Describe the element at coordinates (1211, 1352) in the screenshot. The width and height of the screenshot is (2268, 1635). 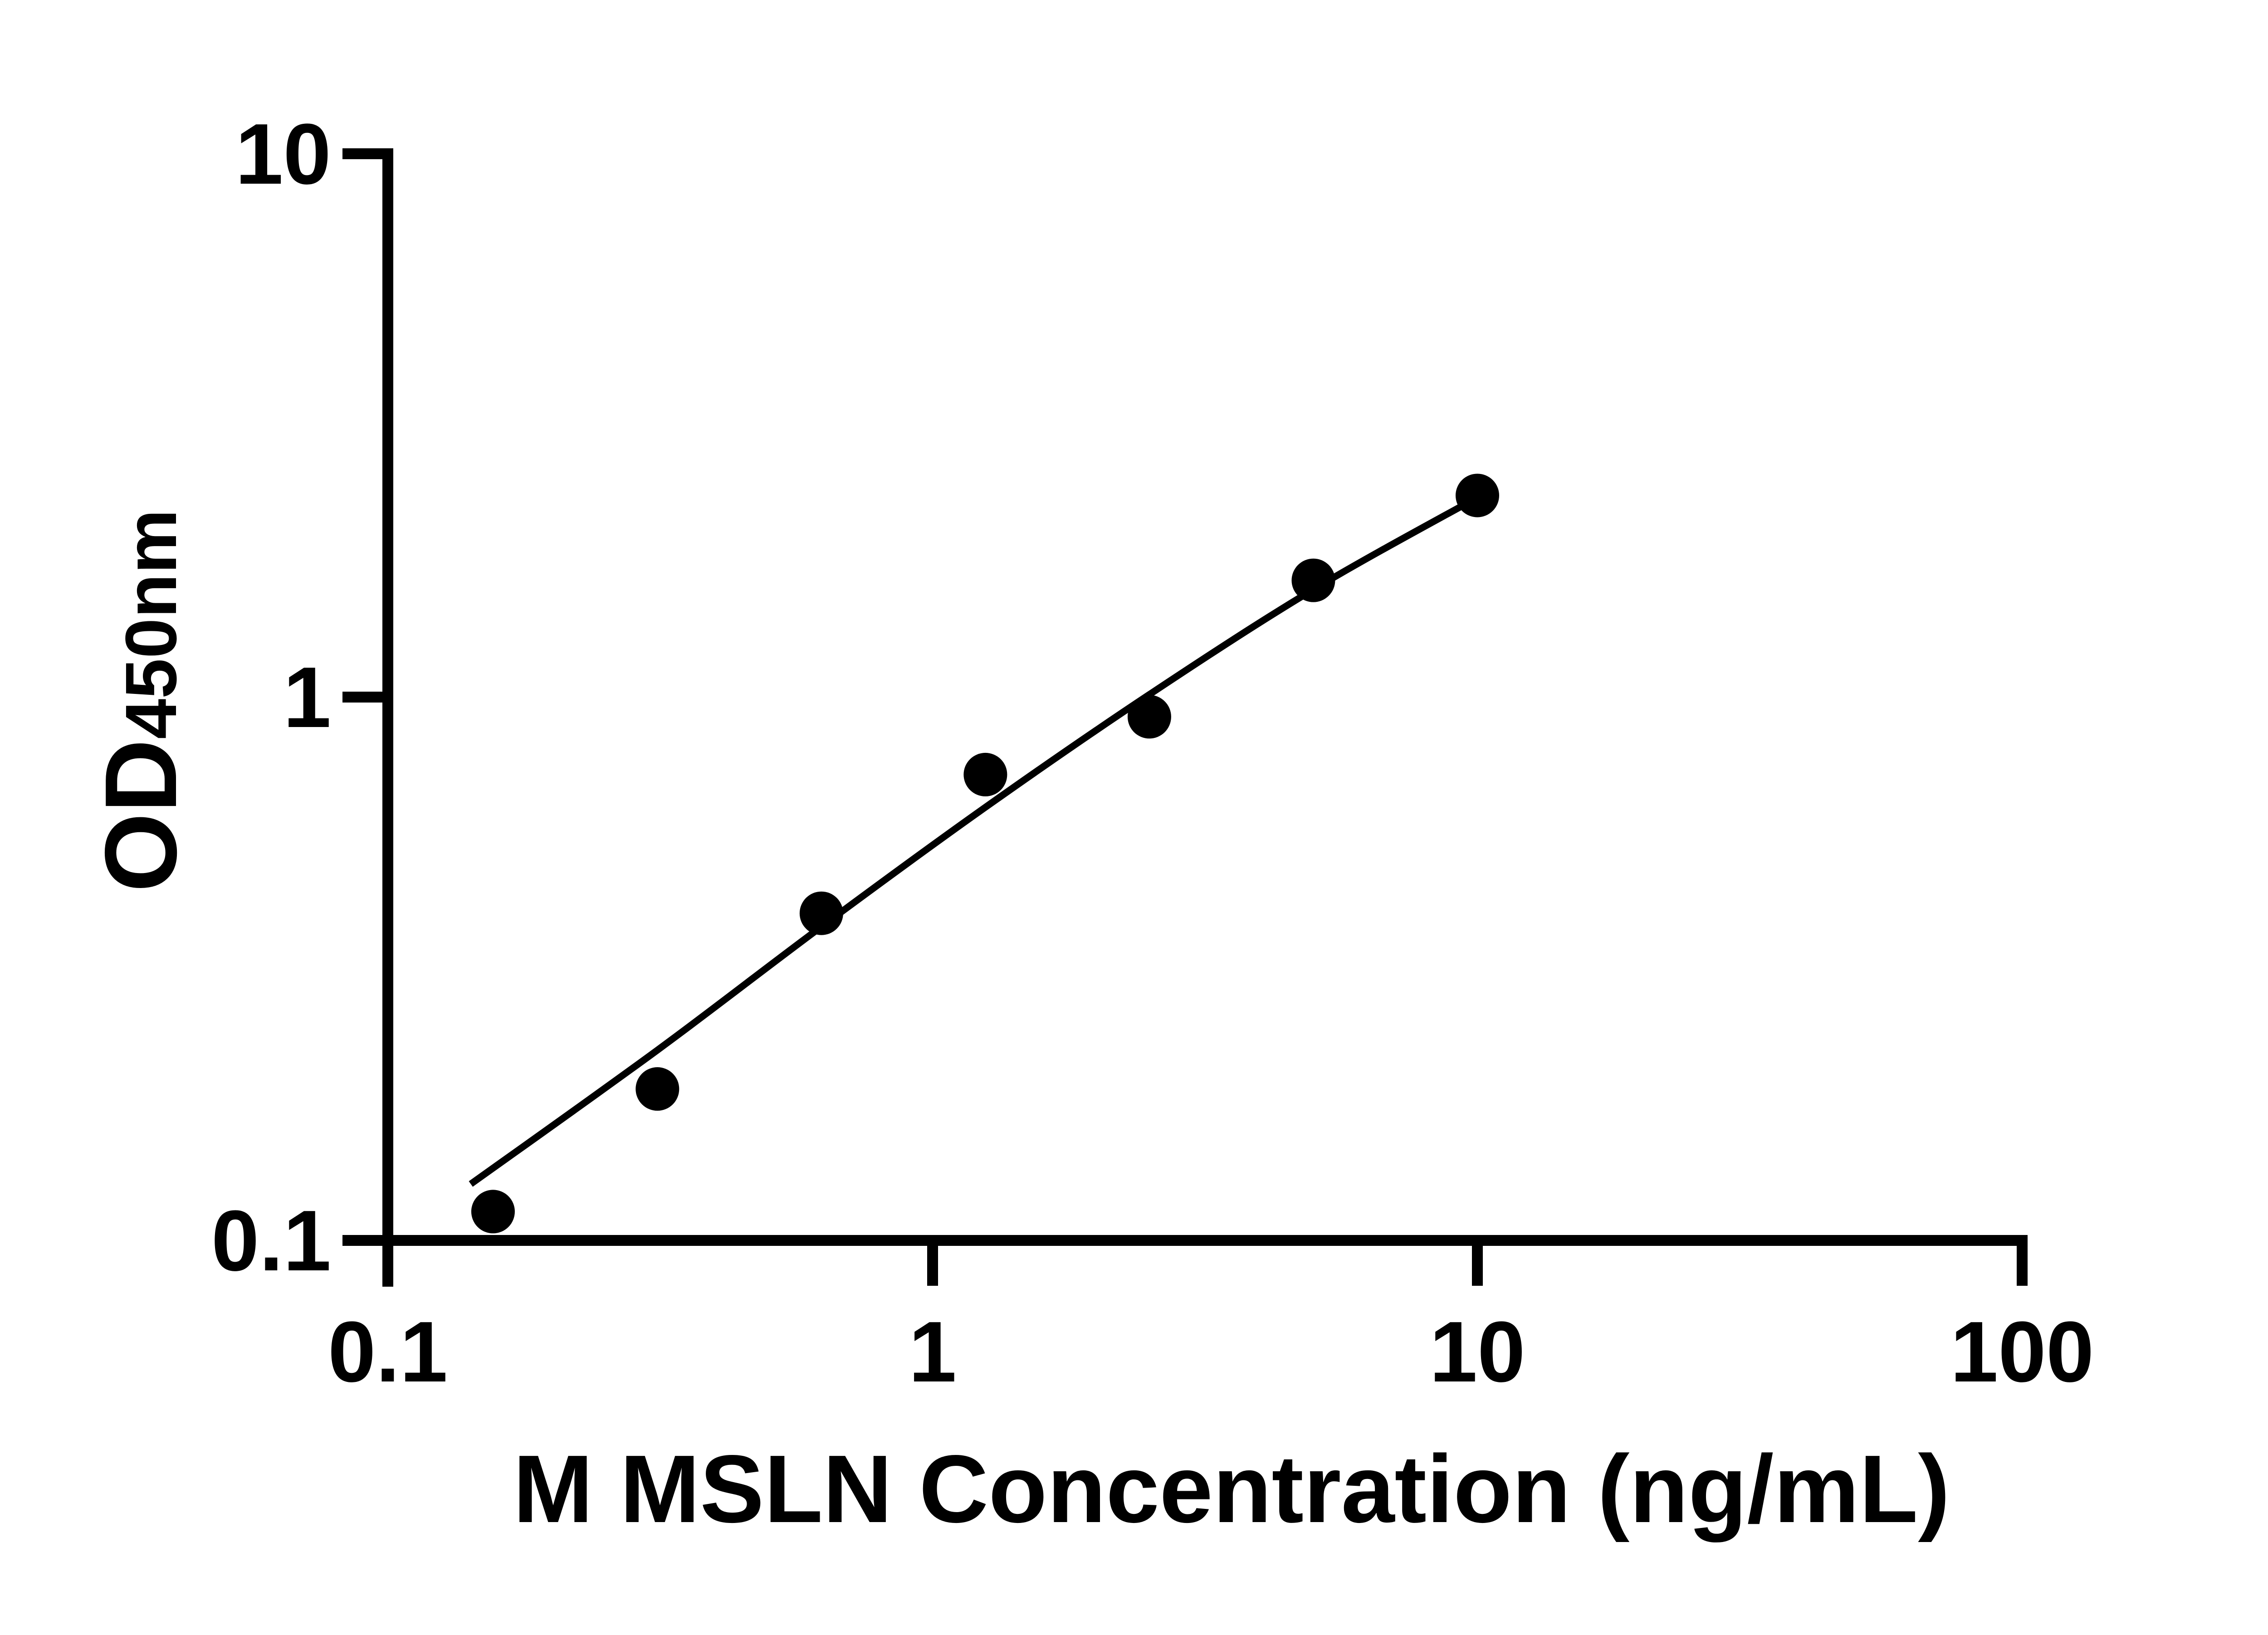
I see `x-axis-tick-labels: 0.1 1 10 100` at that location.